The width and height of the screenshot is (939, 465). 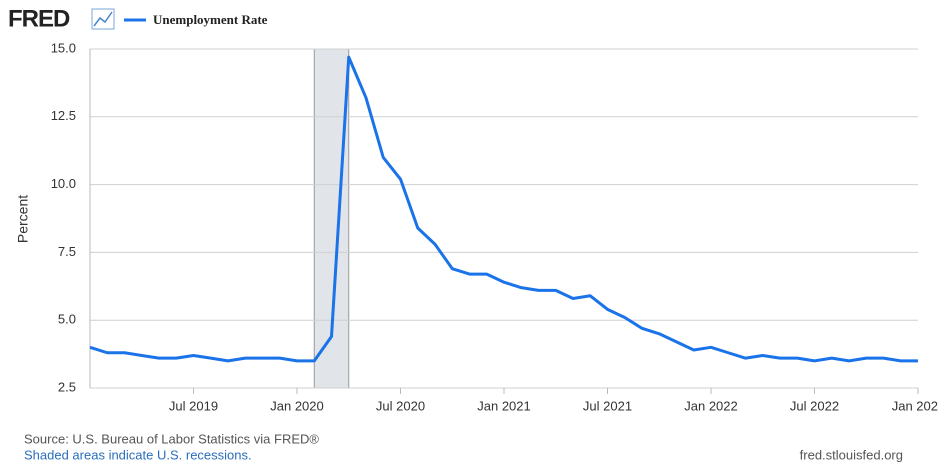 What do you see at coordinates (23, 219) in the screenshot?
I see `y-axis-label: Percent` at bounding box center [23, 219].